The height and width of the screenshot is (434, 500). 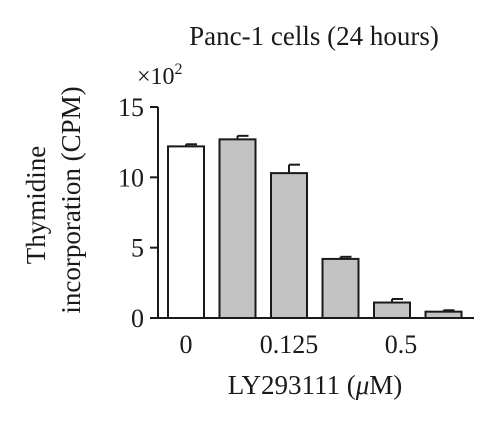 What do you see at coordinates (138, 213) in the screenshot?
I see `y-ticks: 0 5 10 15` at bounding box center [138, 213].